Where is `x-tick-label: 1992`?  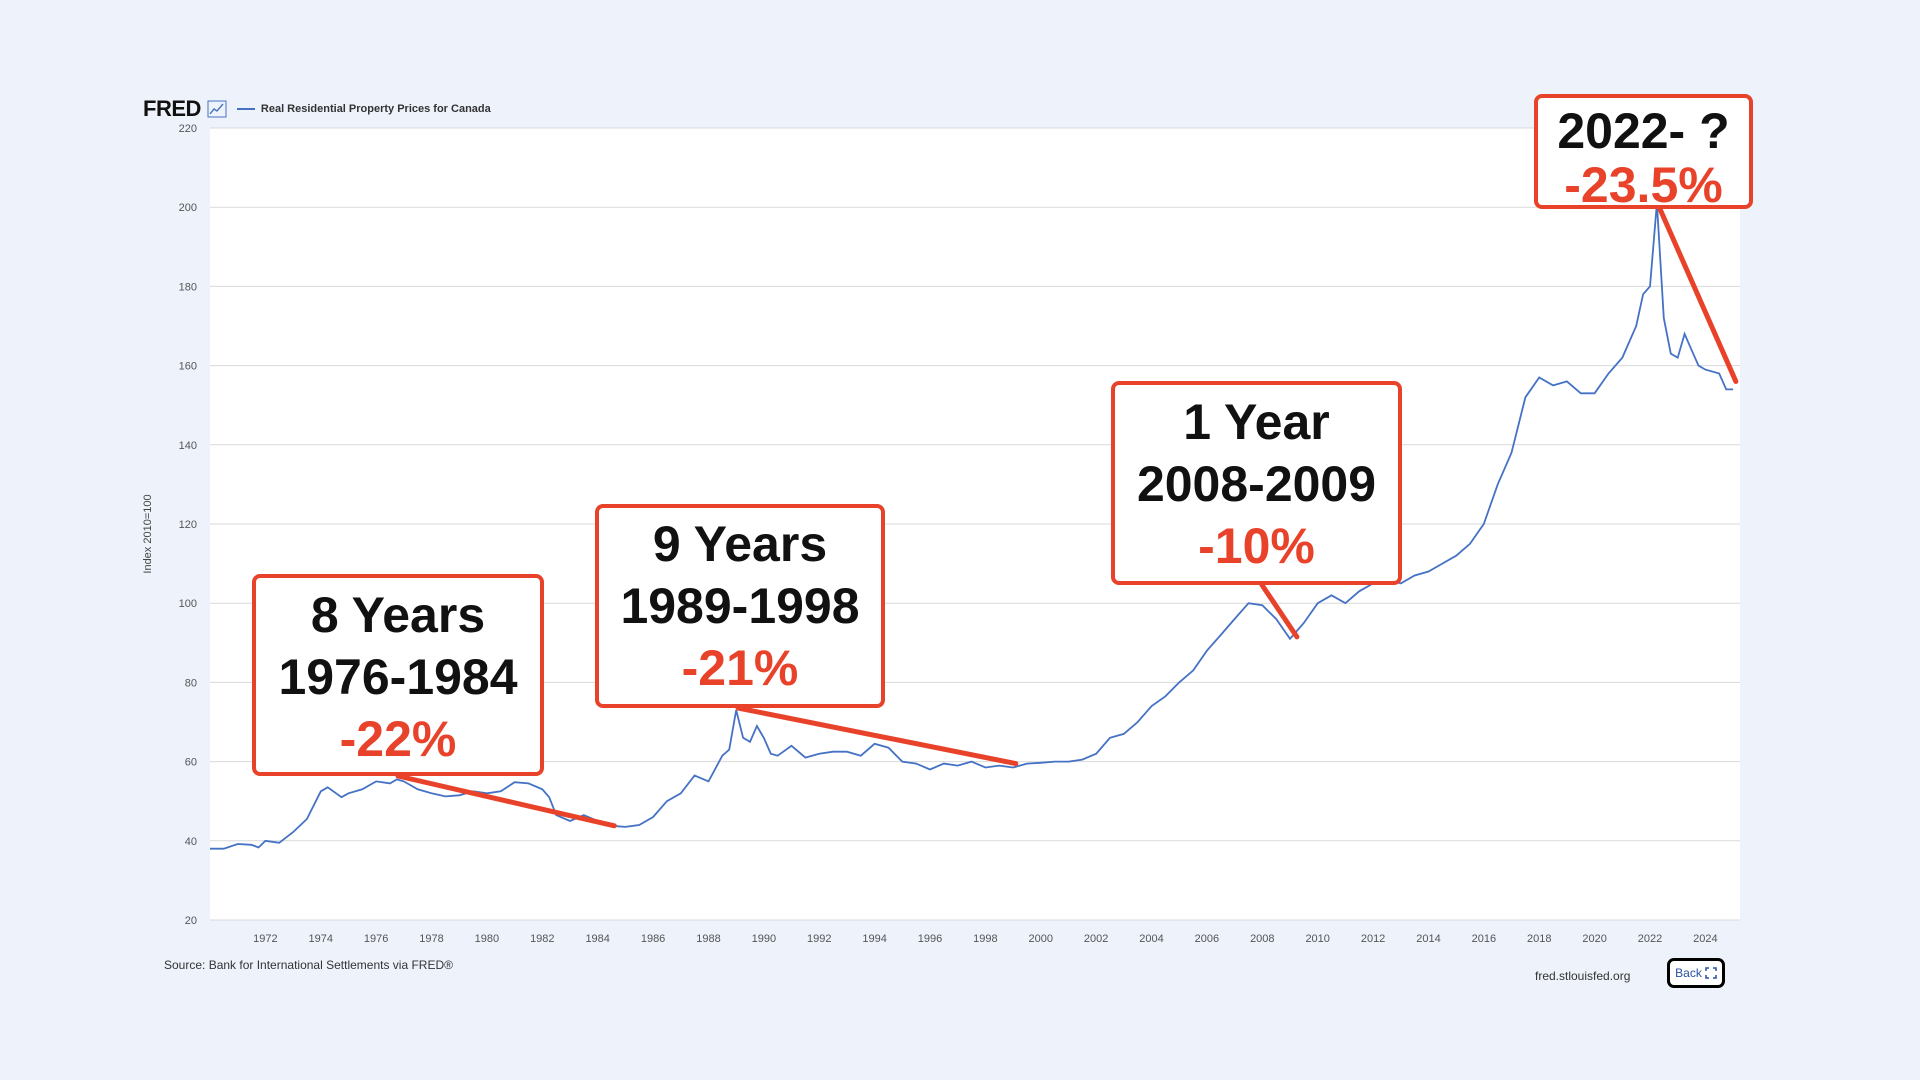
x-tick-label: 1992 is located at coordinates (819, 939).